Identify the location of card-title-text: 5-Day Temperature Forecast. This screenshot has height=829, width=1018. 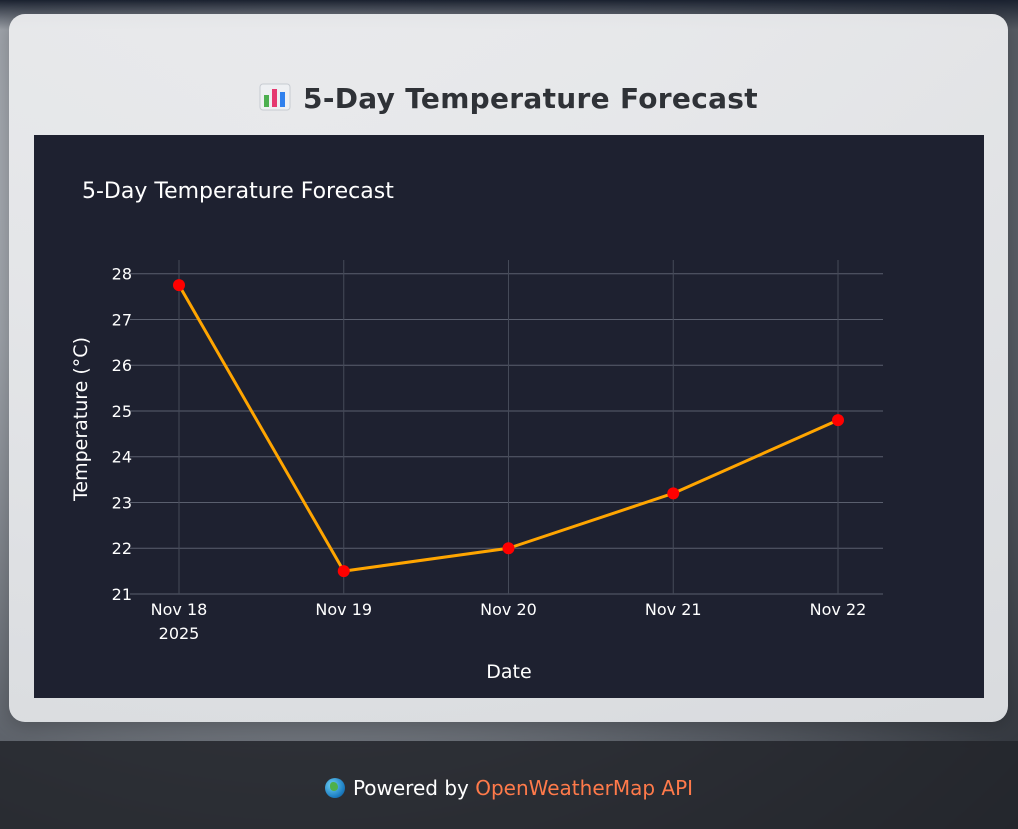
(530, 98).